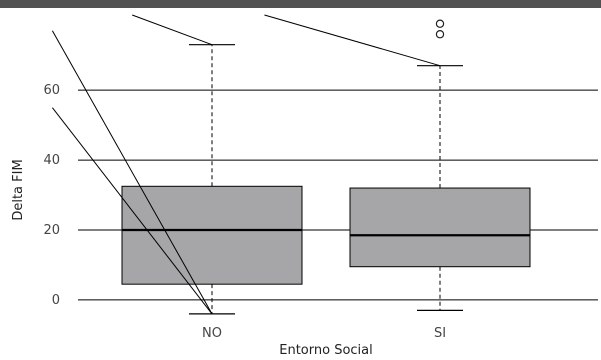 The height and width of the screenshot is (360, 601). Describe the element at coordinates (300, 4) in the screenshot. I see `top-band` at that location.